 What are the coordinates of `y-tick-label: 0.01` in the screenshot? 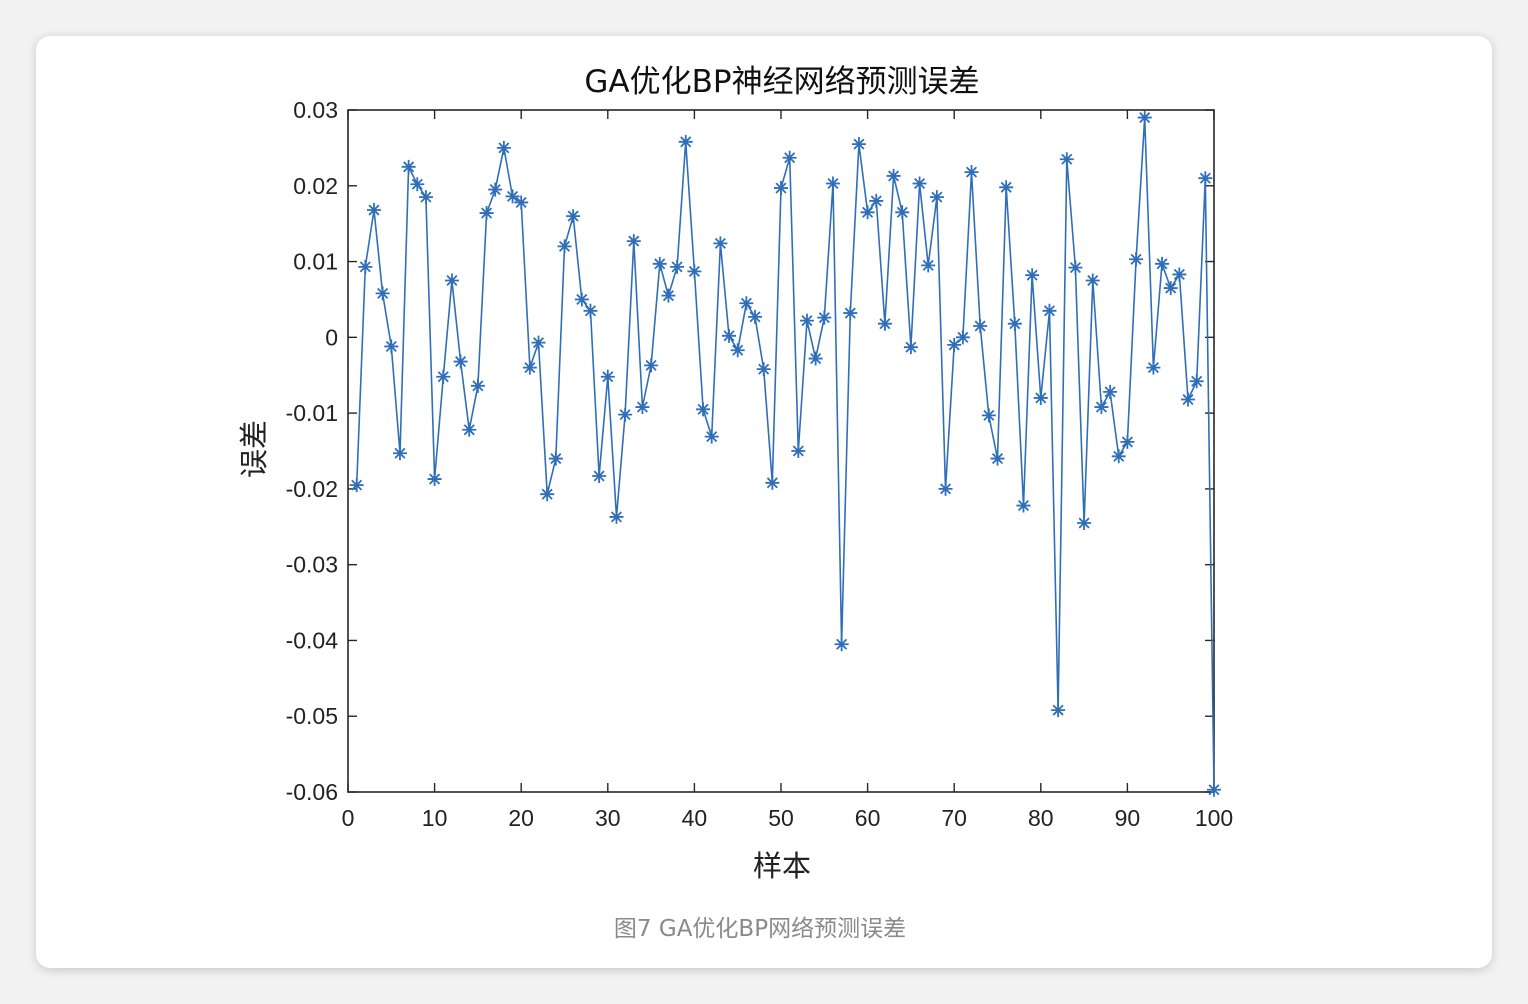 It's located at (315, 262).